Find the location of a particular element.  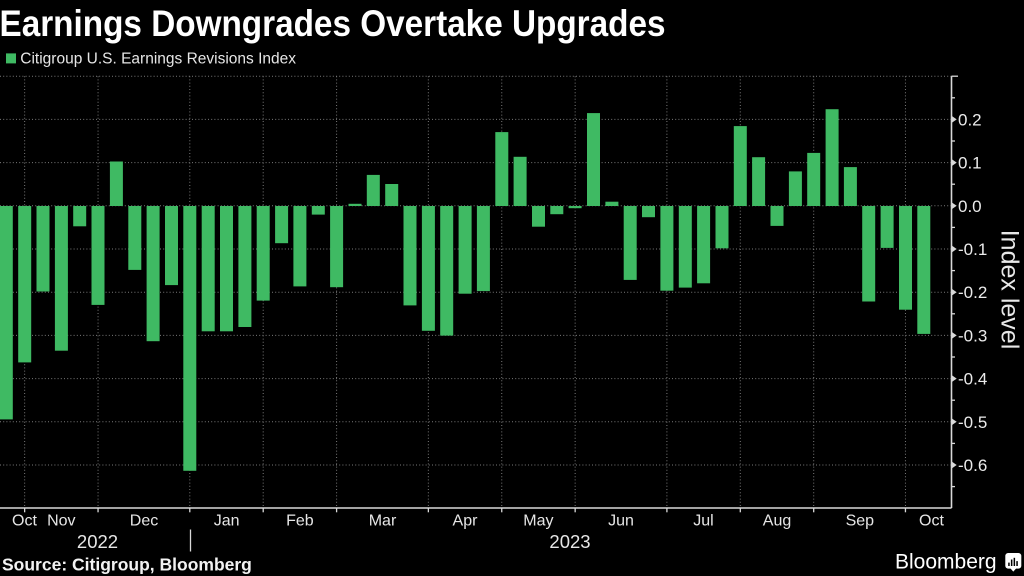

svg-text: Dec is located at coordinates (144, 521).